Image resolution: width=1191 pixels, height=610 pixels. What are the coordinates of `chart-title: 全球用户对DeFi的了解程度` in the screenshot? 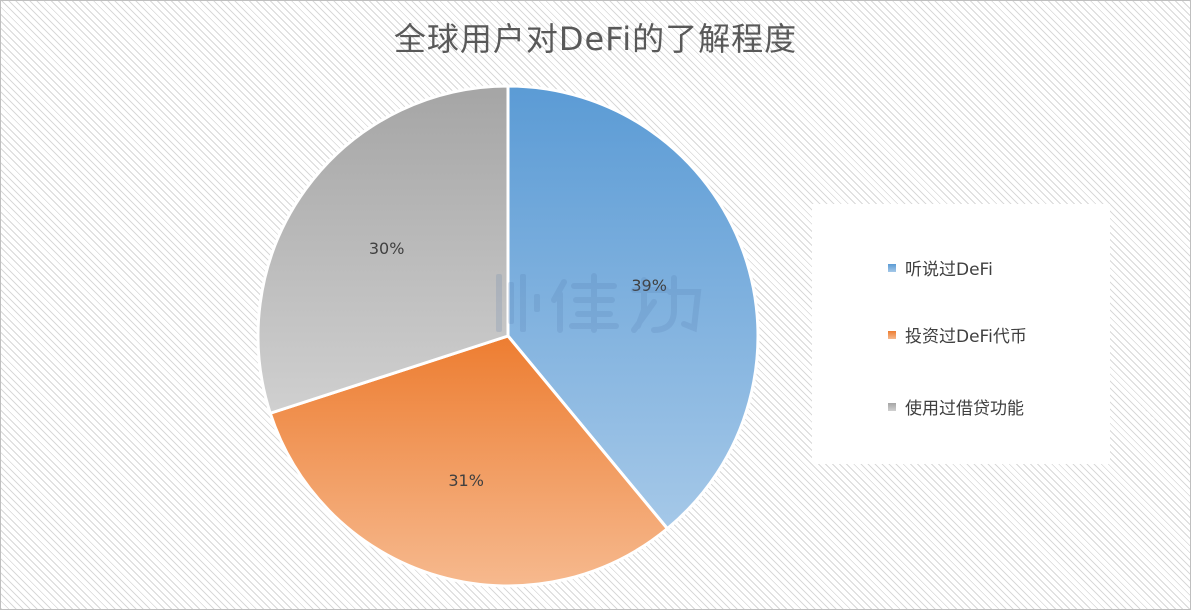 It's located at (595, 39).